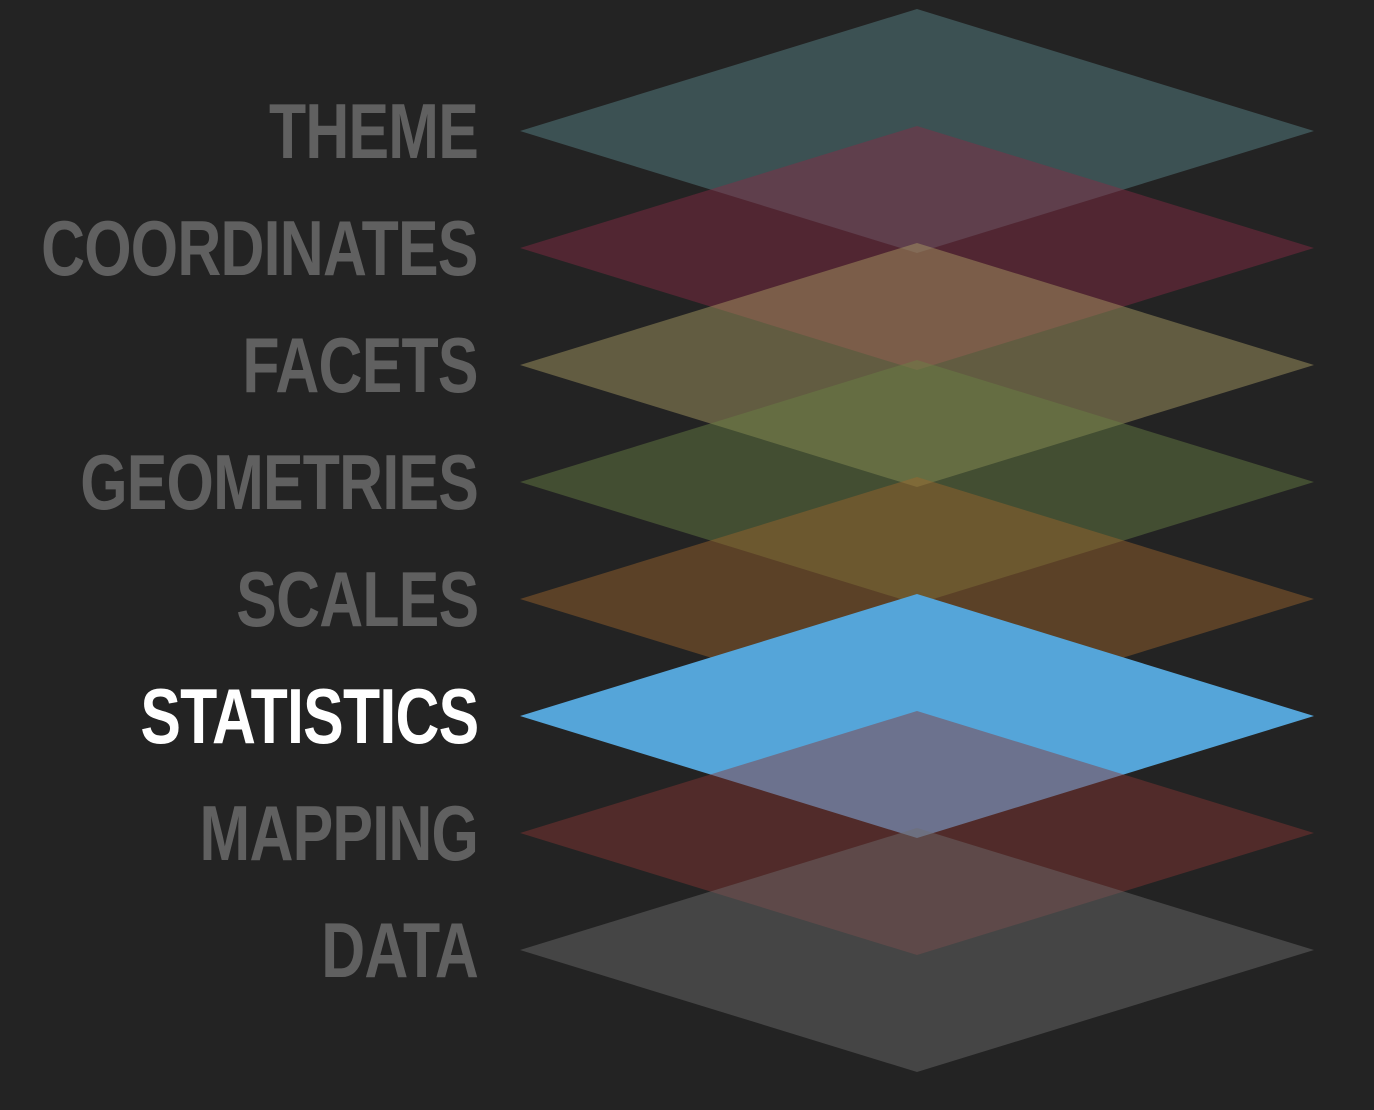  I want to click on label-geometries: GEOMETRIES, so click(279, 482).